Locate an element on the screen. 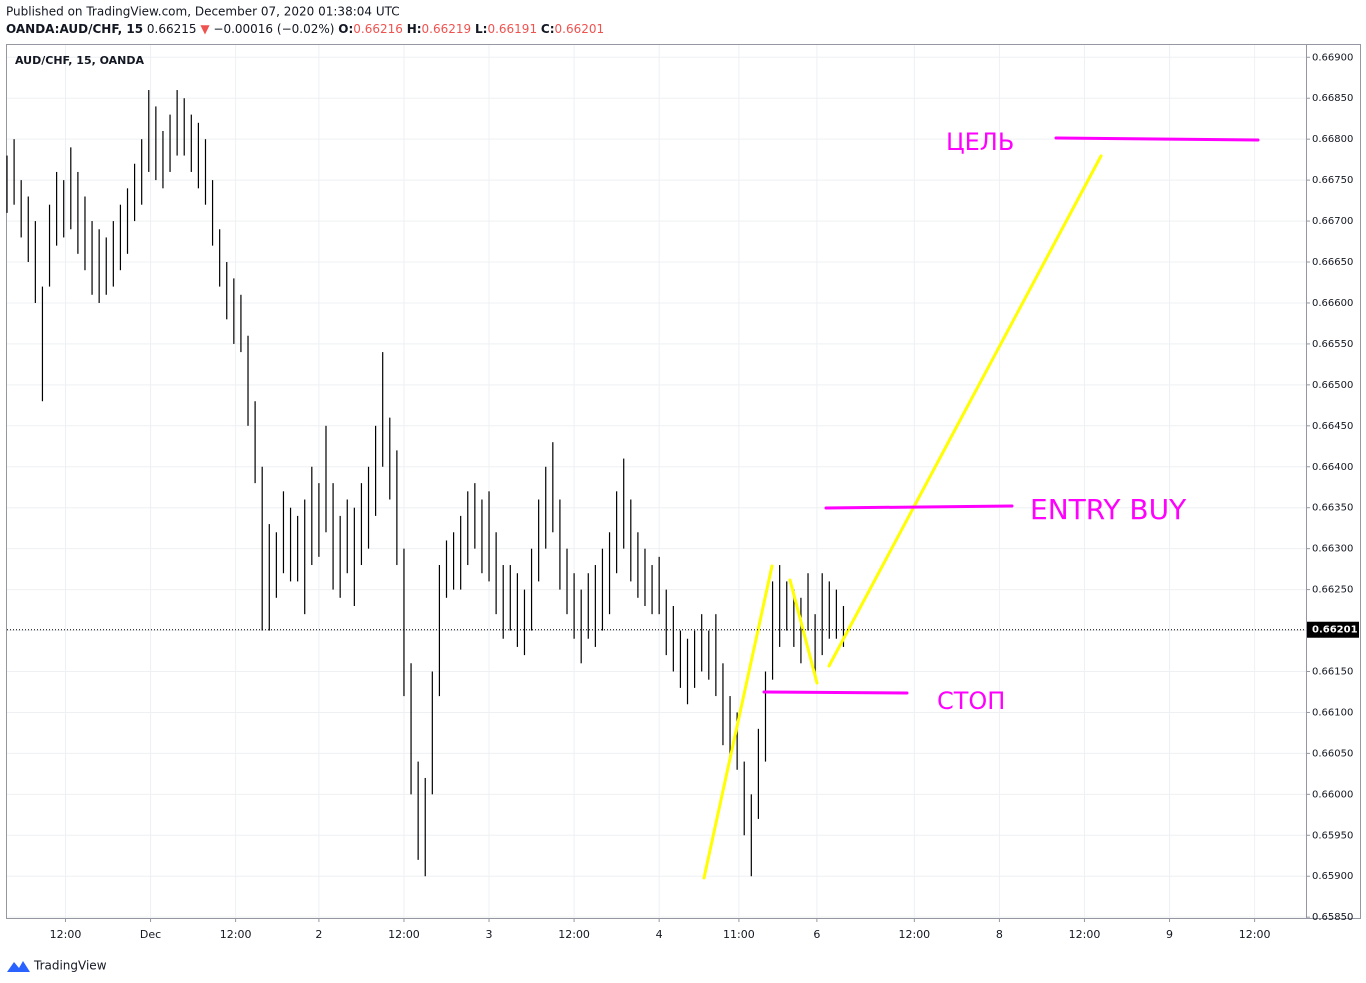 The height and width of the screenshot is (983, 1366). y-tick-label: 0.66850 is located at coordinates (1332, 98).